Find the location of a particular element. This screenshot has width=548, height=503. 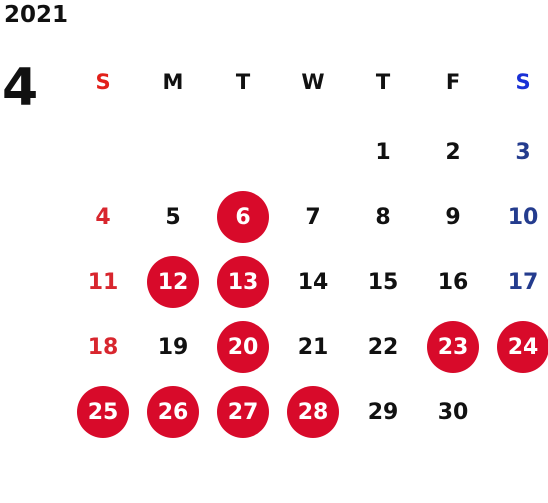

day-number: 10 is located at coordinates (523, 217).